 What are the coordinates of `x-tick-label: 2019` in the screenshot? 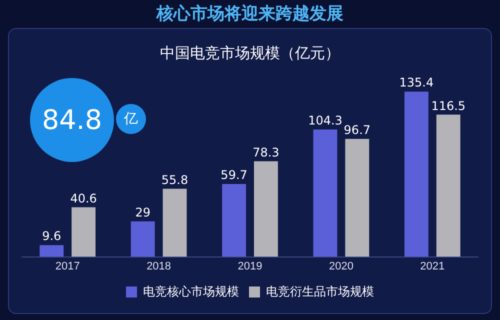 It's located at (250, 266).